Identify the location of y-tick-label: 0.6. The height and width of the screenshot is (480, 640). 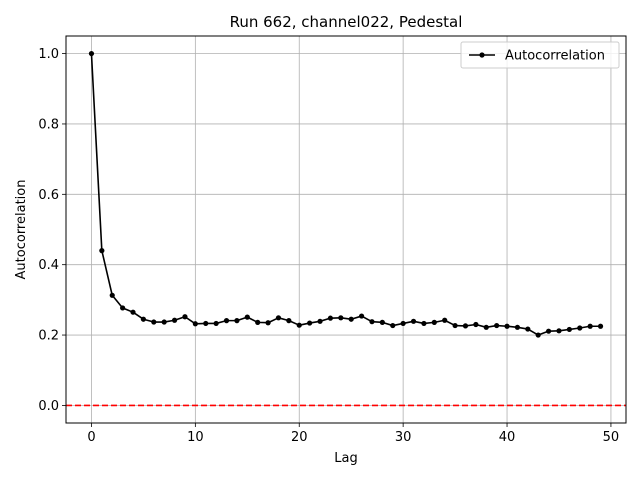
(48, 195).